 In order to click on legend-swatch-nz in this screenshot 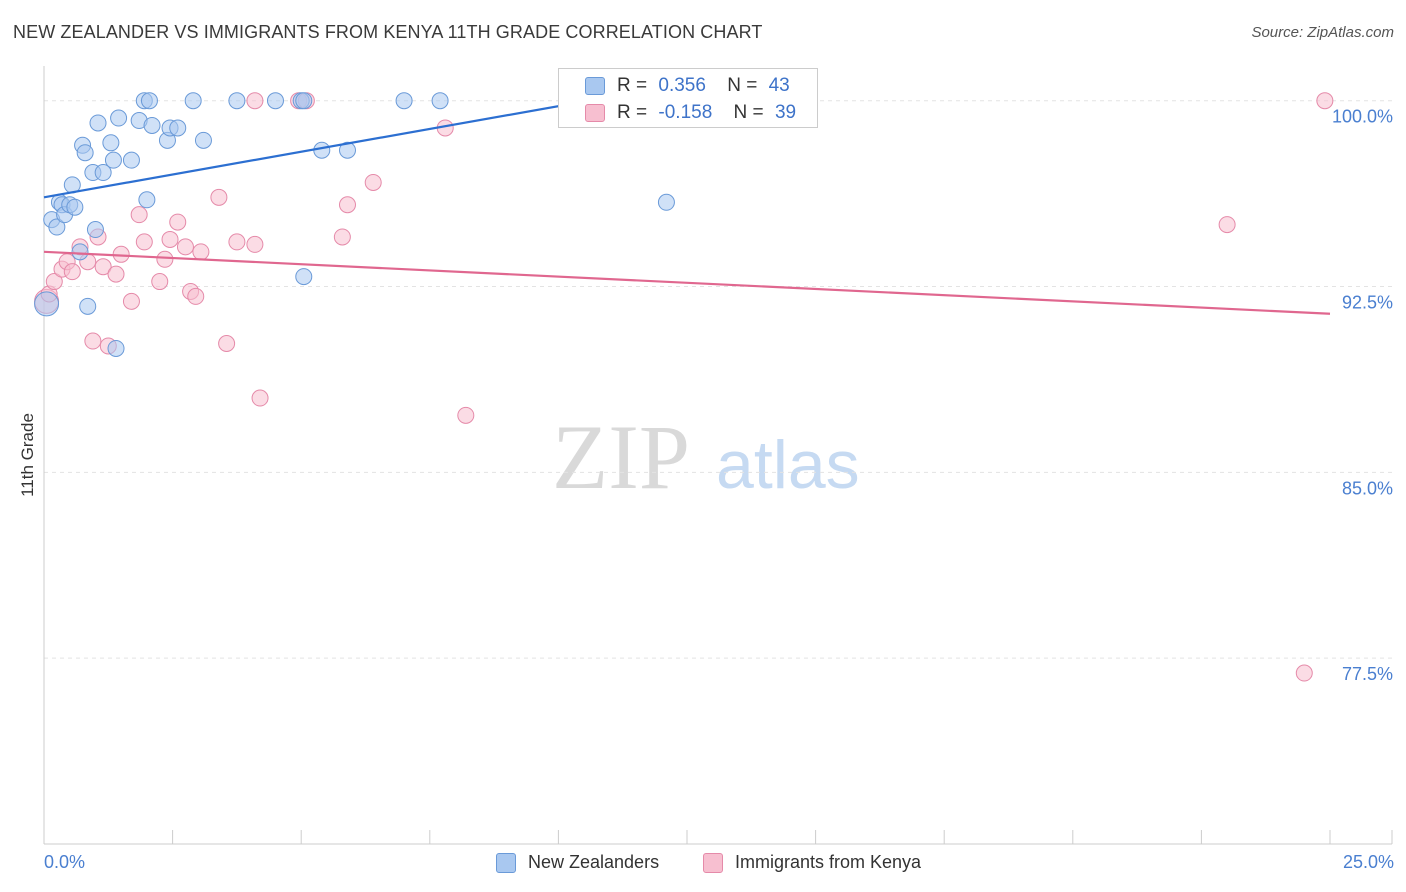, I will do `click(595, 86)`.